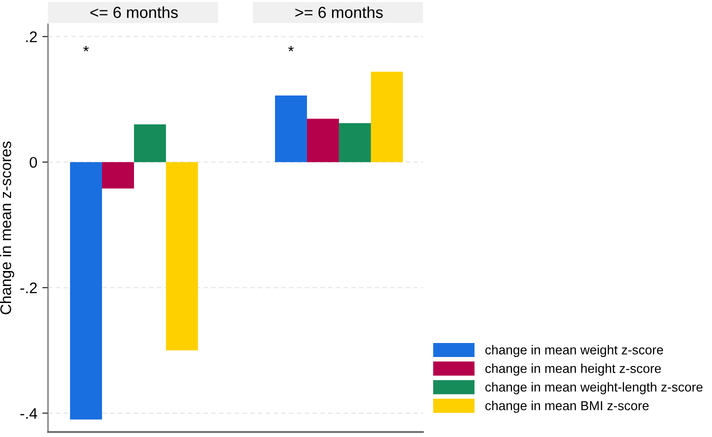 The height and width of the screenshot is (437, 712). I want to click on y-tick-label: -.4, so click(29, 413).